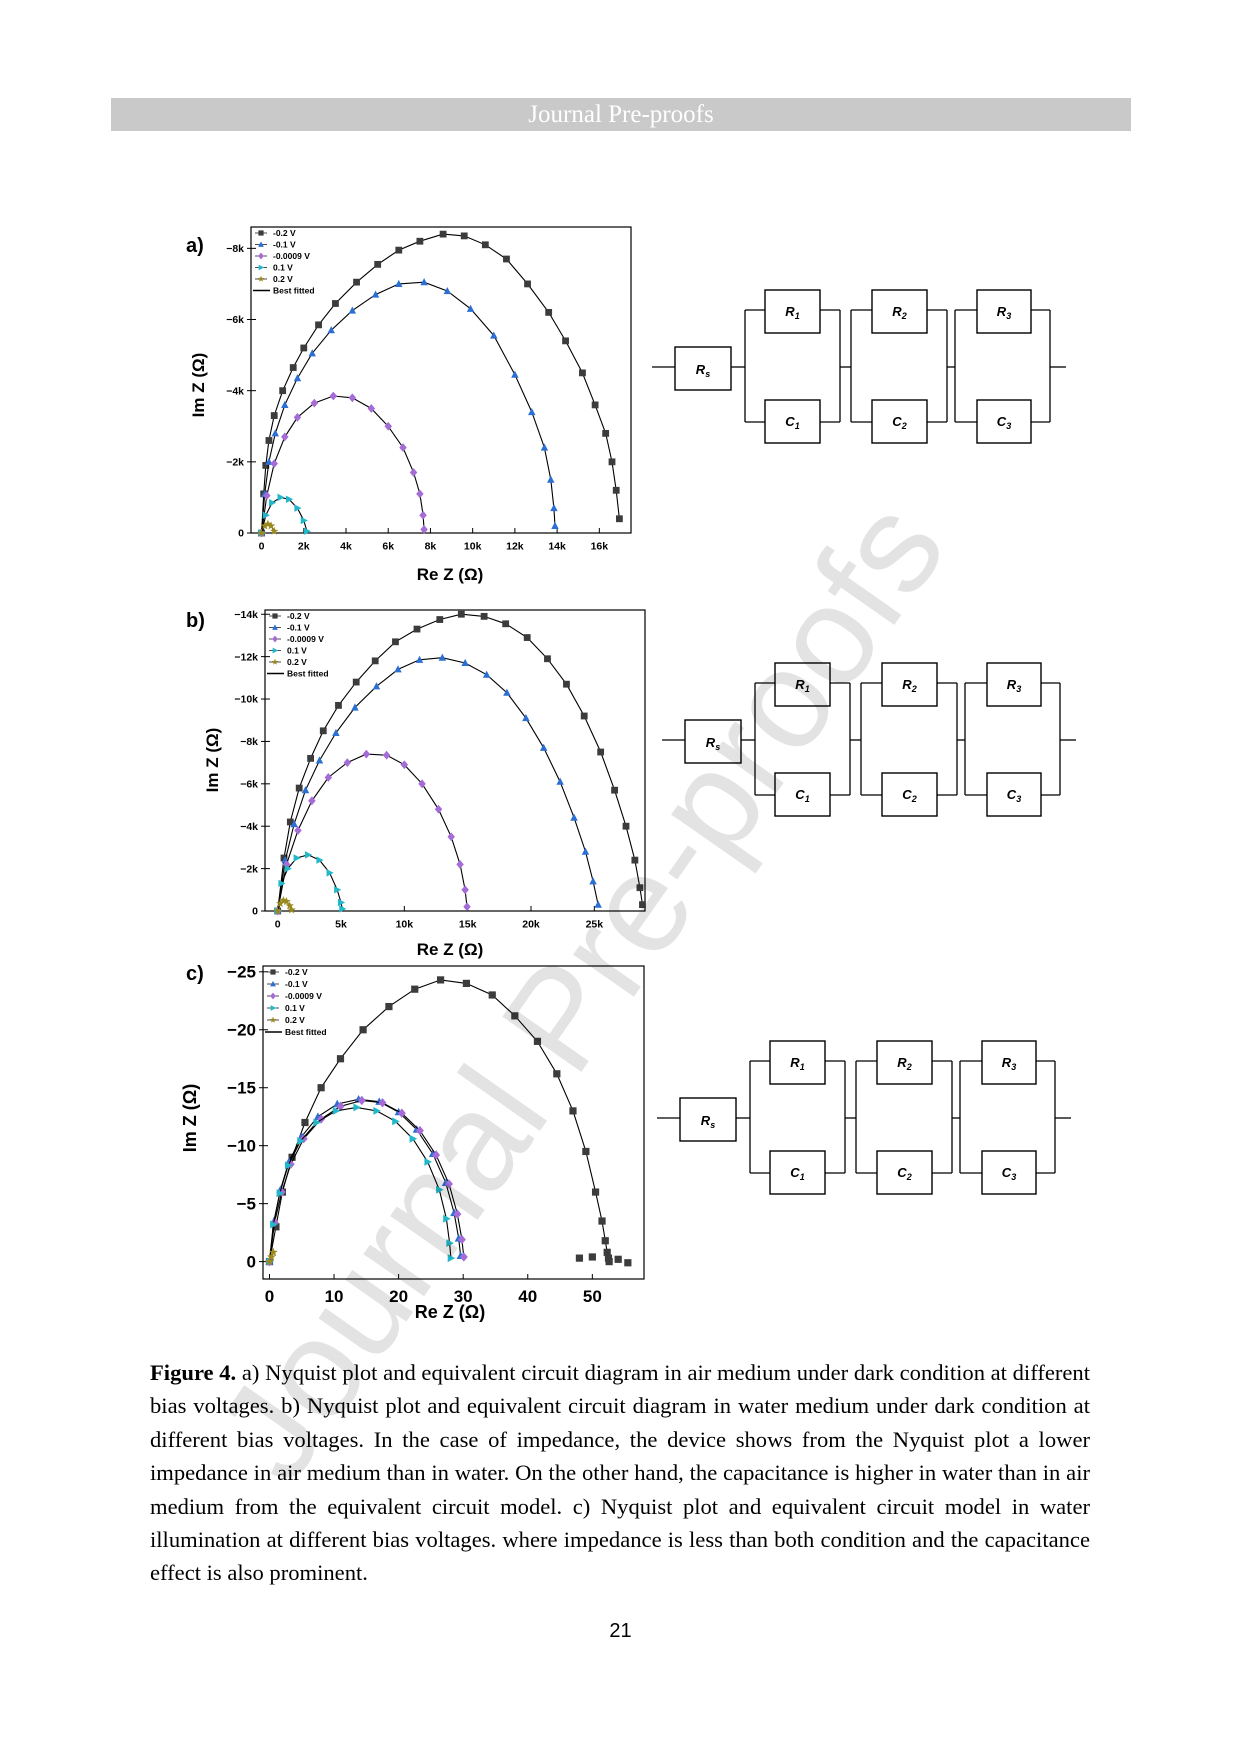 This screenshot has width=1241, height=1754. Describe the element at coordinates (190, 1118) in the screenshot. I see `y-axis-label: Im Z (Ω)` at that location.